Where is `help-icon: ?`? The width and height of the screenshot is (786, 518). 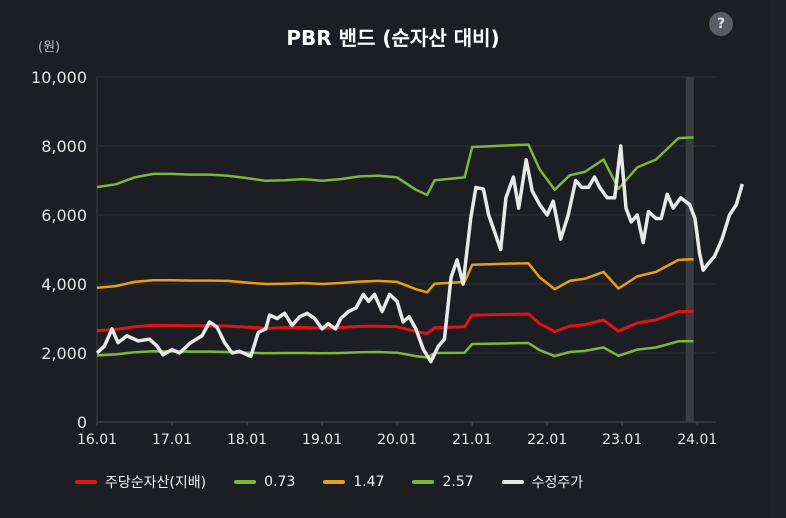
help-icon: ? is located at coordinates (721, 24).